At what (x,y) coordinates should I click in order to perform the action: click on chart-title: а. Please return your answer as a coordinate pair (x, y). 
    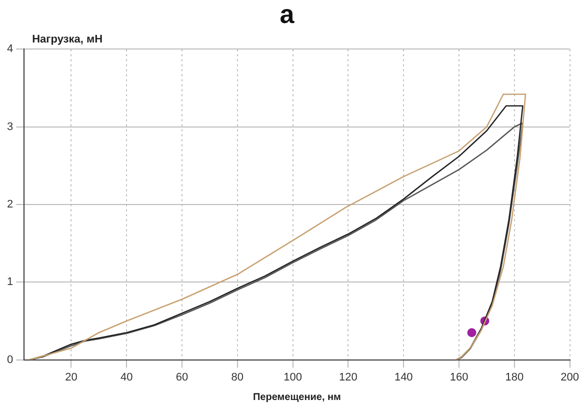
    Looking at the image, I should click on (287, 14).